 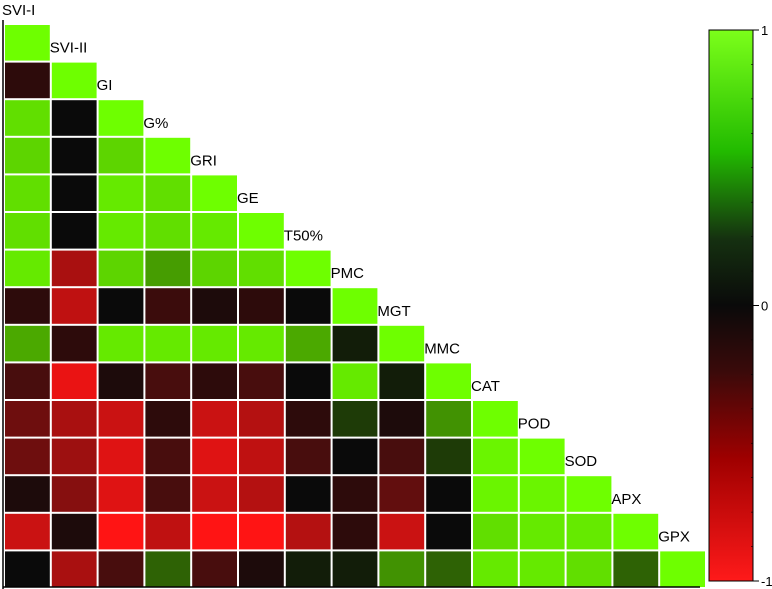 I want to click on heatmap-cell-GRI-SVI-II, so click(x=74, y=193).